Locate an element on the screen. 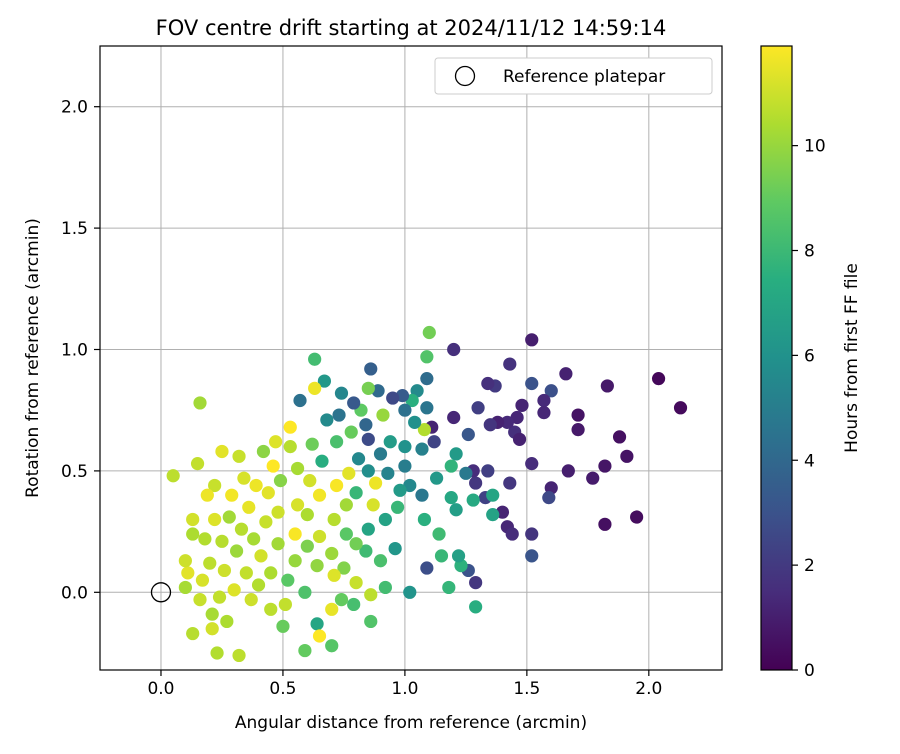 Image resolution: width=900 pixels, height=754 pixels. x-axis-ticks: 0.0 0.5 1.0 1.5 2.0 is located at coordinates (404, 684).